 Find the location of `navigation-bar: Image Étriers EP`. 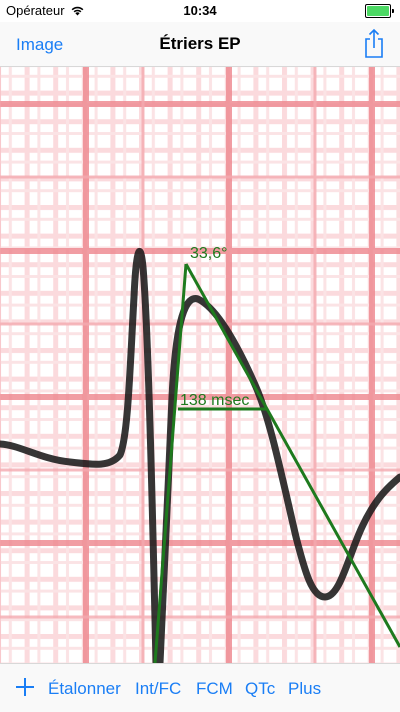

navigation-bar: Image Étriers EP is located at coordinates (200, 44).